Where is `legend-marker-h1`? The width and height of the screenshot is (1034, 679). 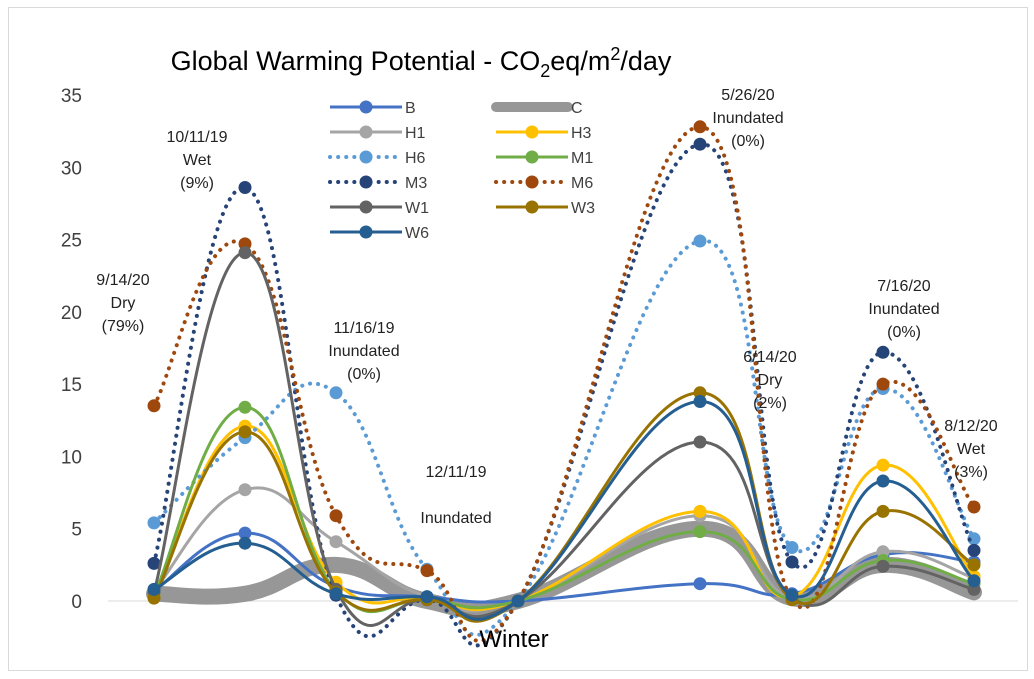 legend-marker-h1 is located at coordinates (366, 132).